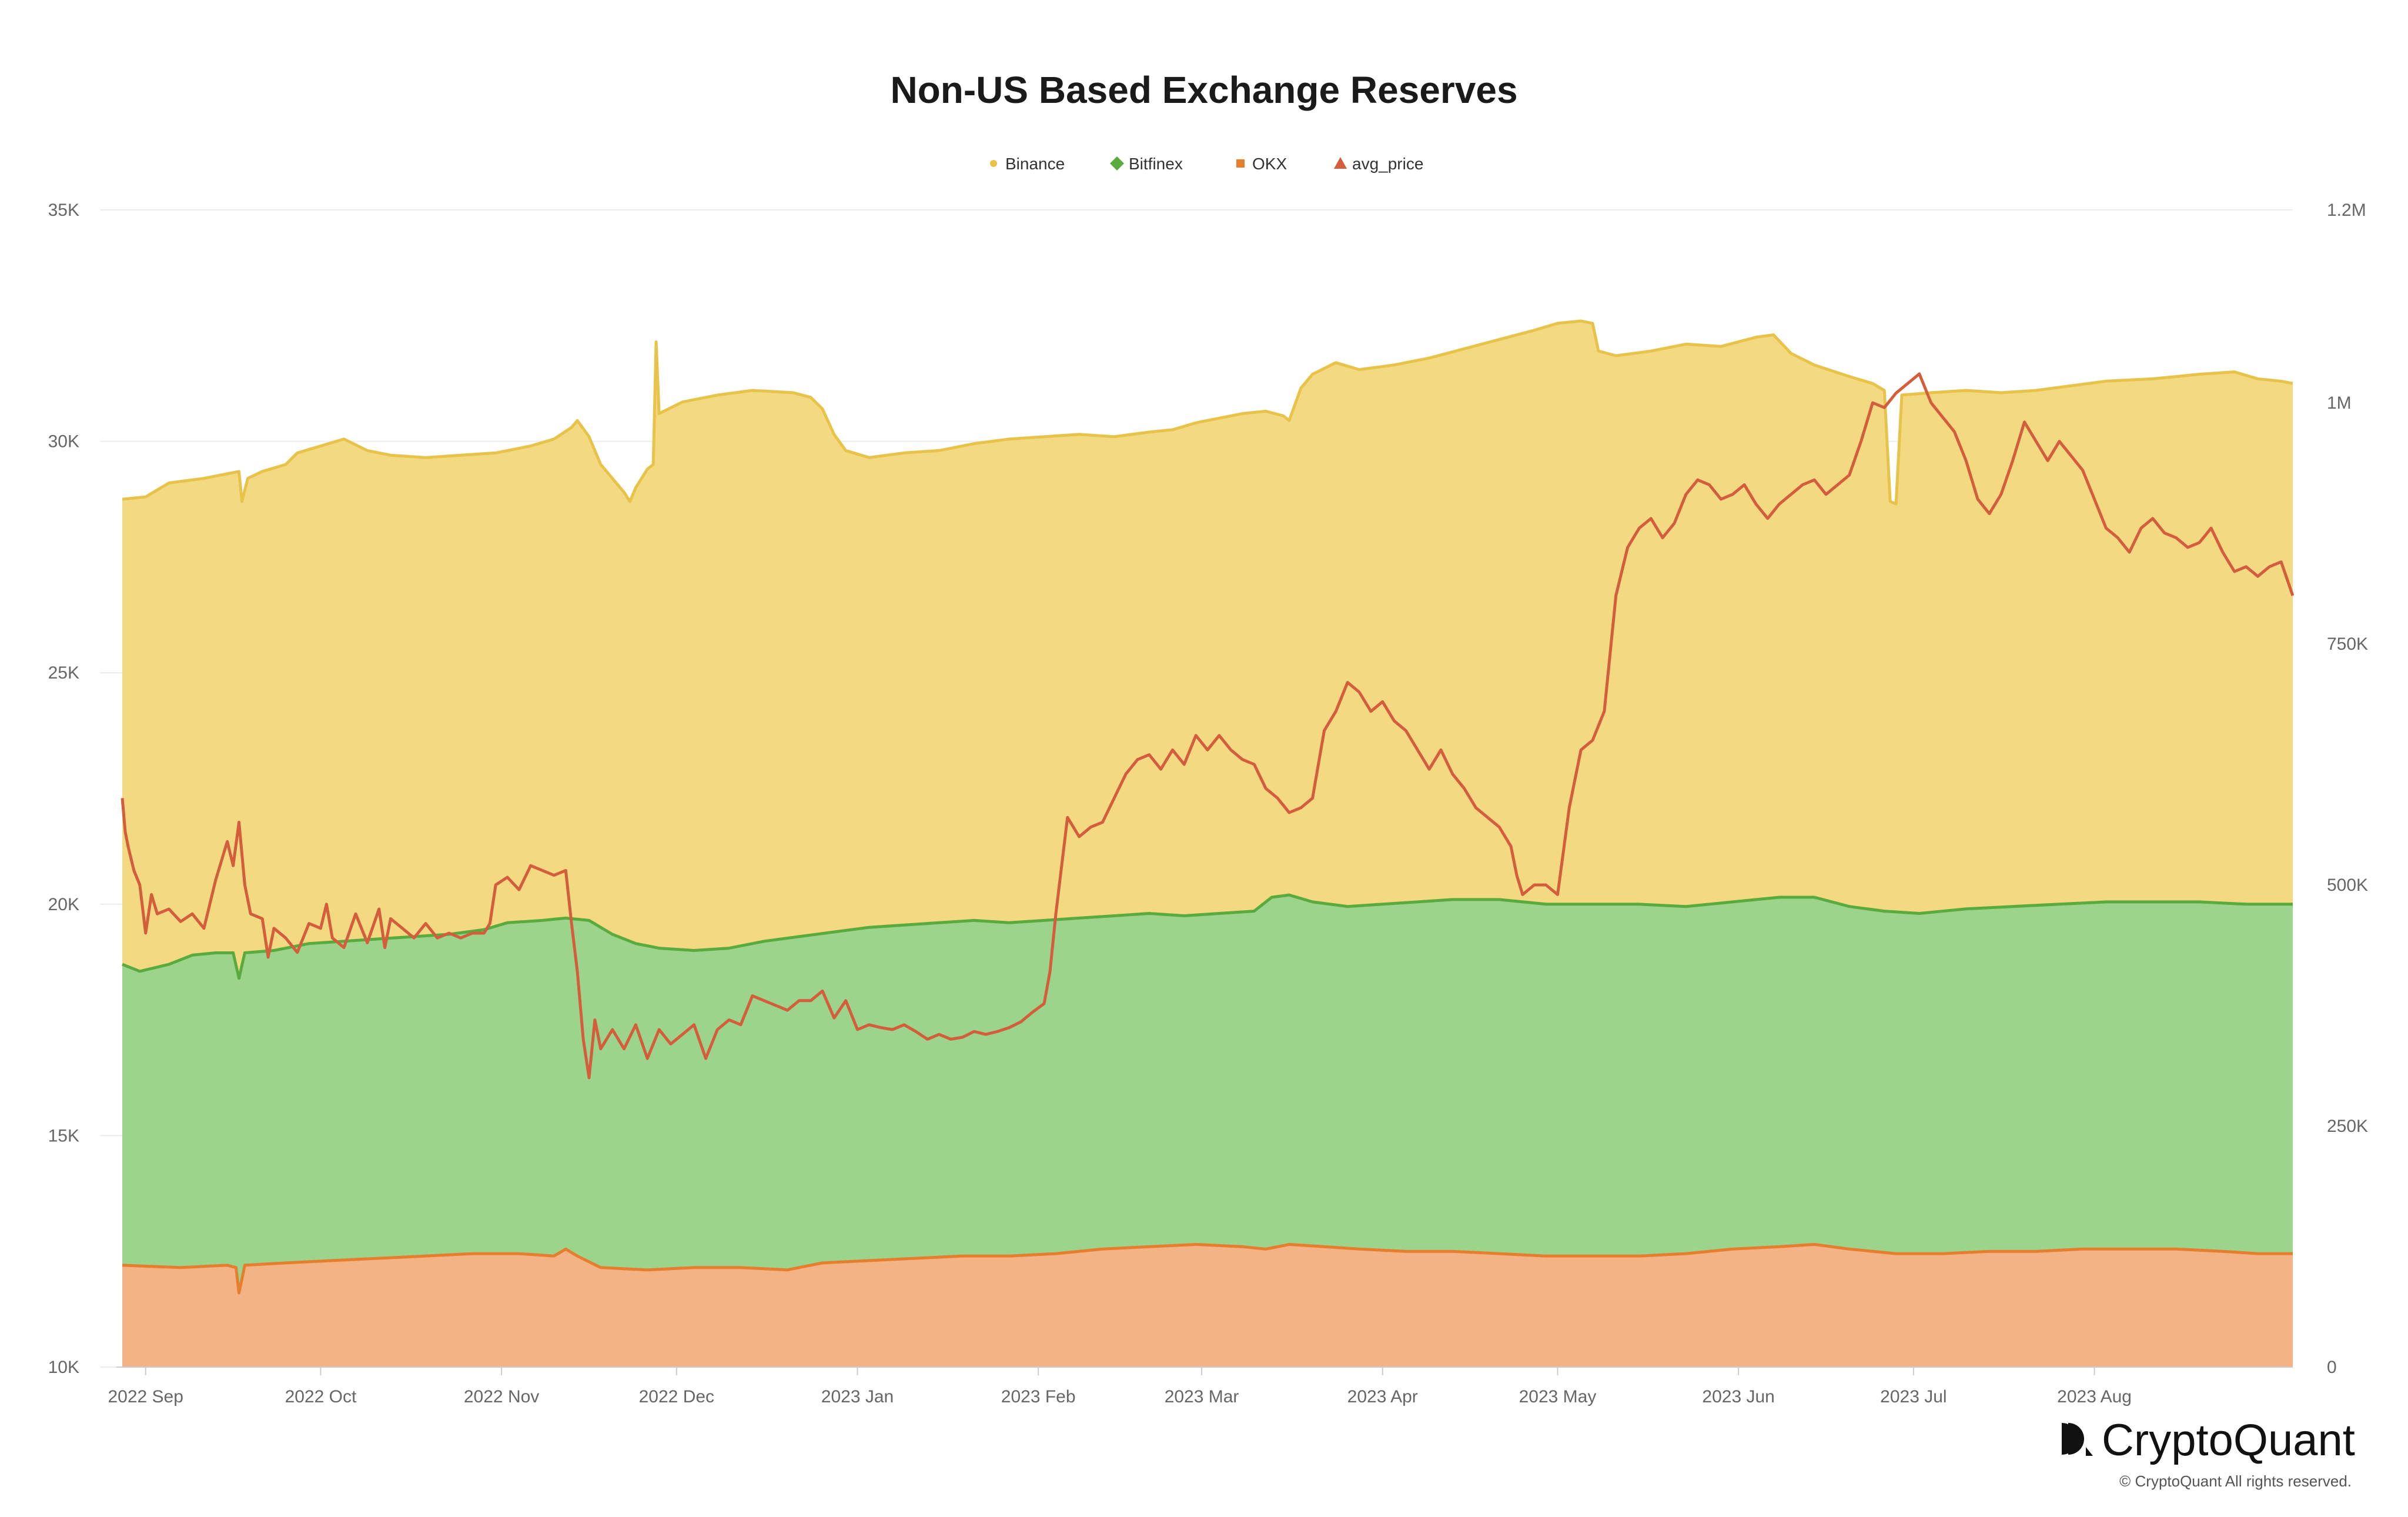 This screenshot has height=1517, width=2408. What do you see at coordinates (63, 673) in the screenshot?
I see `y-left-tick-label: 25K` at bounding box center [63, 673].